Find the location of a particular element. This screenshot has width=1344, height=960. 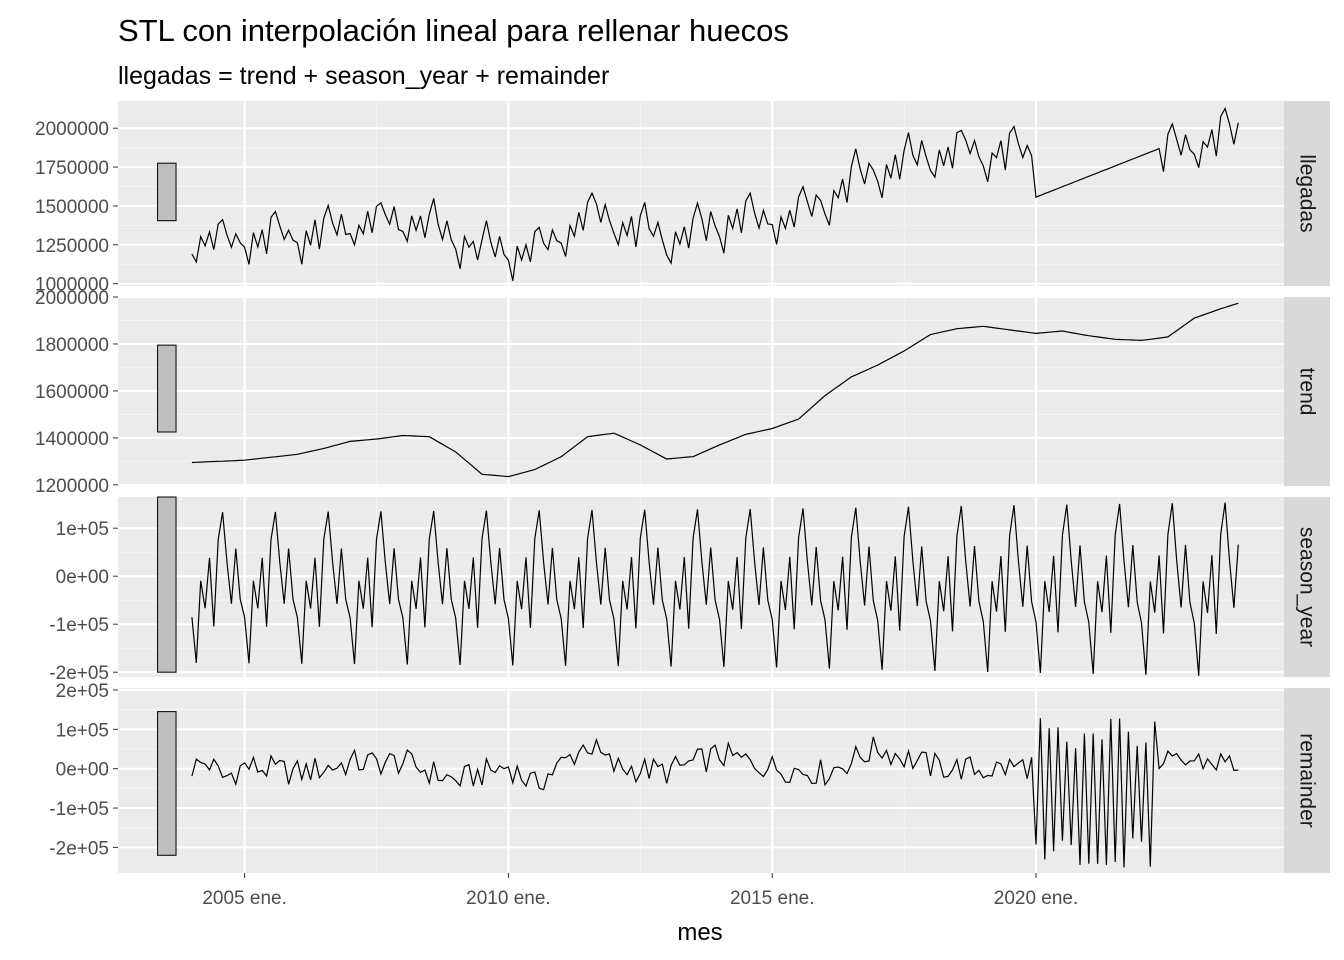

tick-label-y: 1500000 is located at coordinates (72, 207).